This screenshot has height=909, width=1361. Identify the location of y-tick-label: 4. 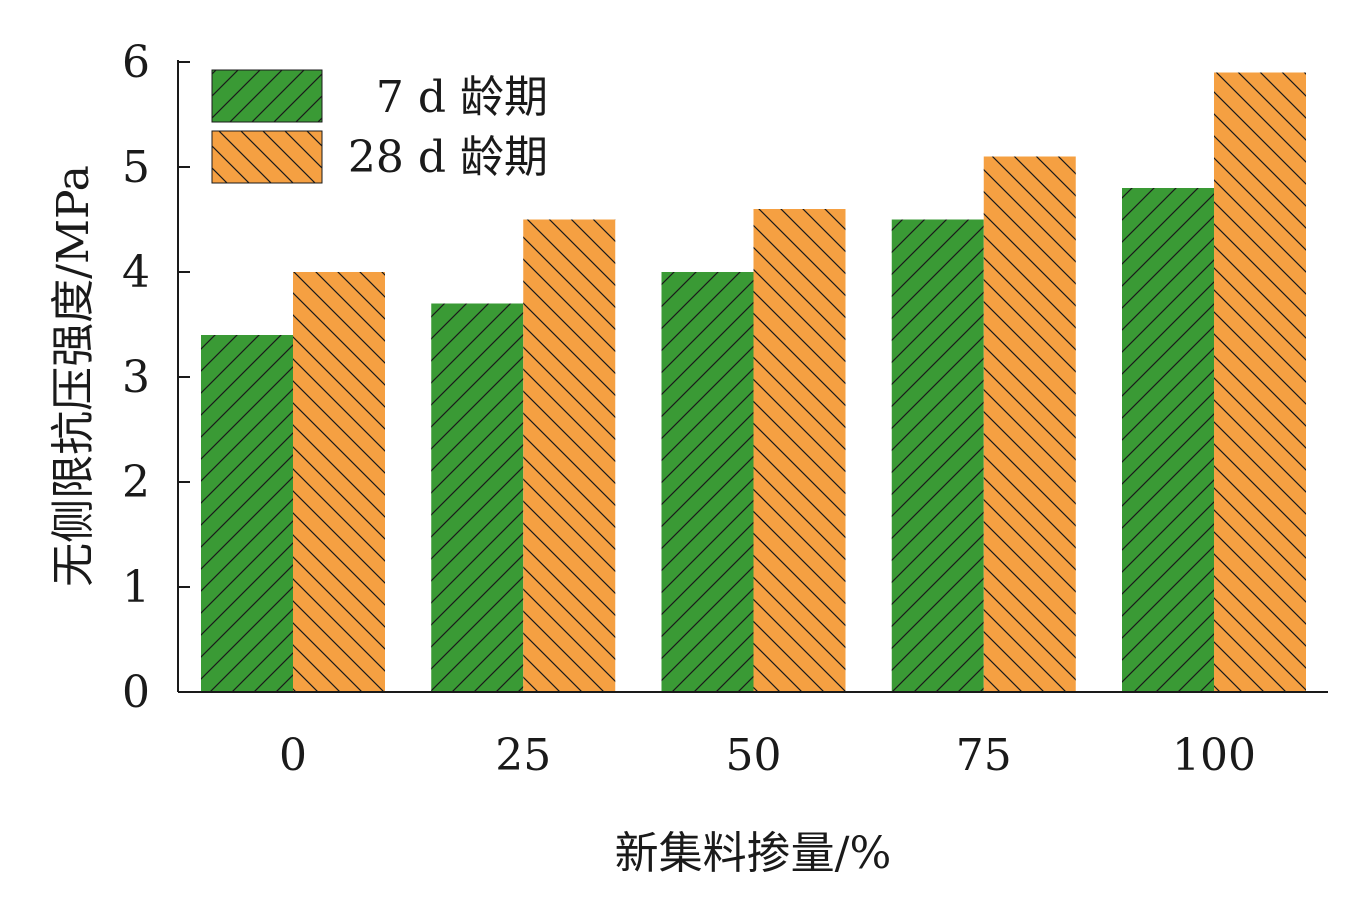
(136, 272).